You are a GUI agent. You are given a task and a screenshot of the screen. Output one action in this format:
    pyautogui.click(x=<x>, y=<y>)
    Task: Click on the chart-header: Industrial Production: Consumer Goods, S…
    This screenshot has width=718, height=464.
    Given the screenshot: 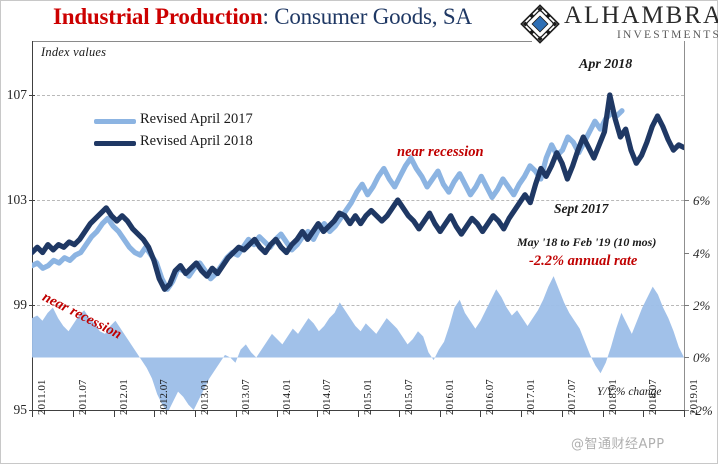 What is the action you would take?
    pyautogui.click(x=359, y=22)
    